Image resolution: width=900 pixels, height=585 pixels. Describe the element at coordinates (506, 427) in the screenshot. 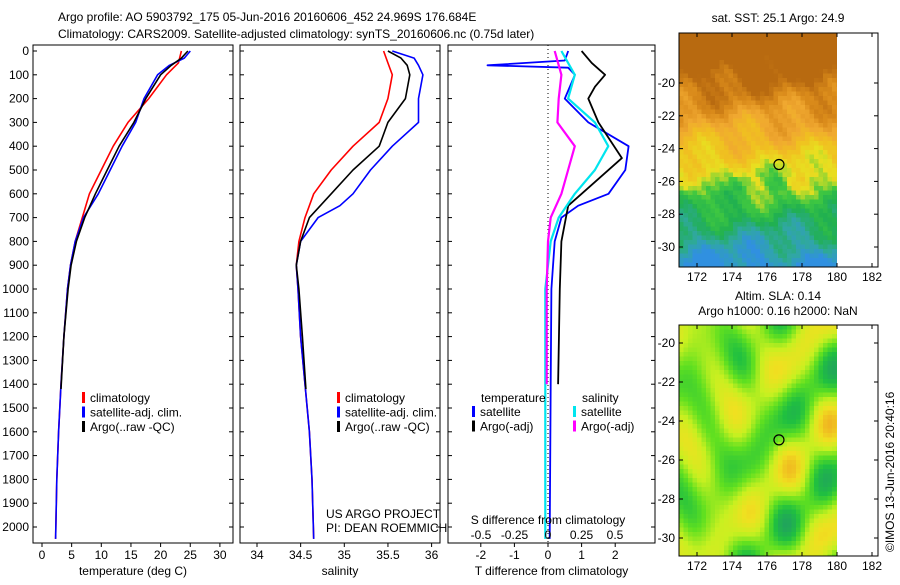

I see `legend-label: Argo(-adj)` at that location.